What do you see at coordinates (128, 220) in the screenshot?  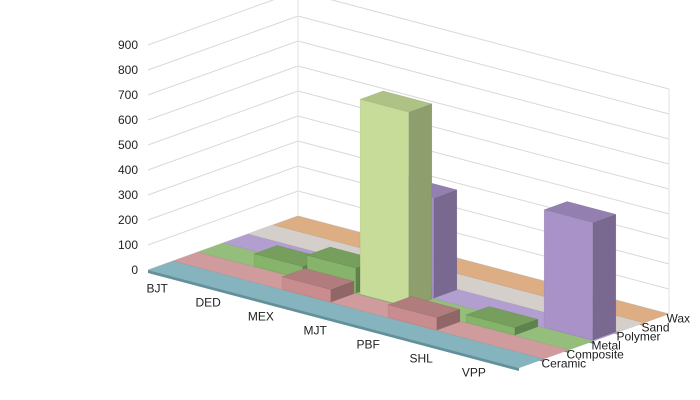 I see `y-tick-label: 200` at bounding box center [128, 220].